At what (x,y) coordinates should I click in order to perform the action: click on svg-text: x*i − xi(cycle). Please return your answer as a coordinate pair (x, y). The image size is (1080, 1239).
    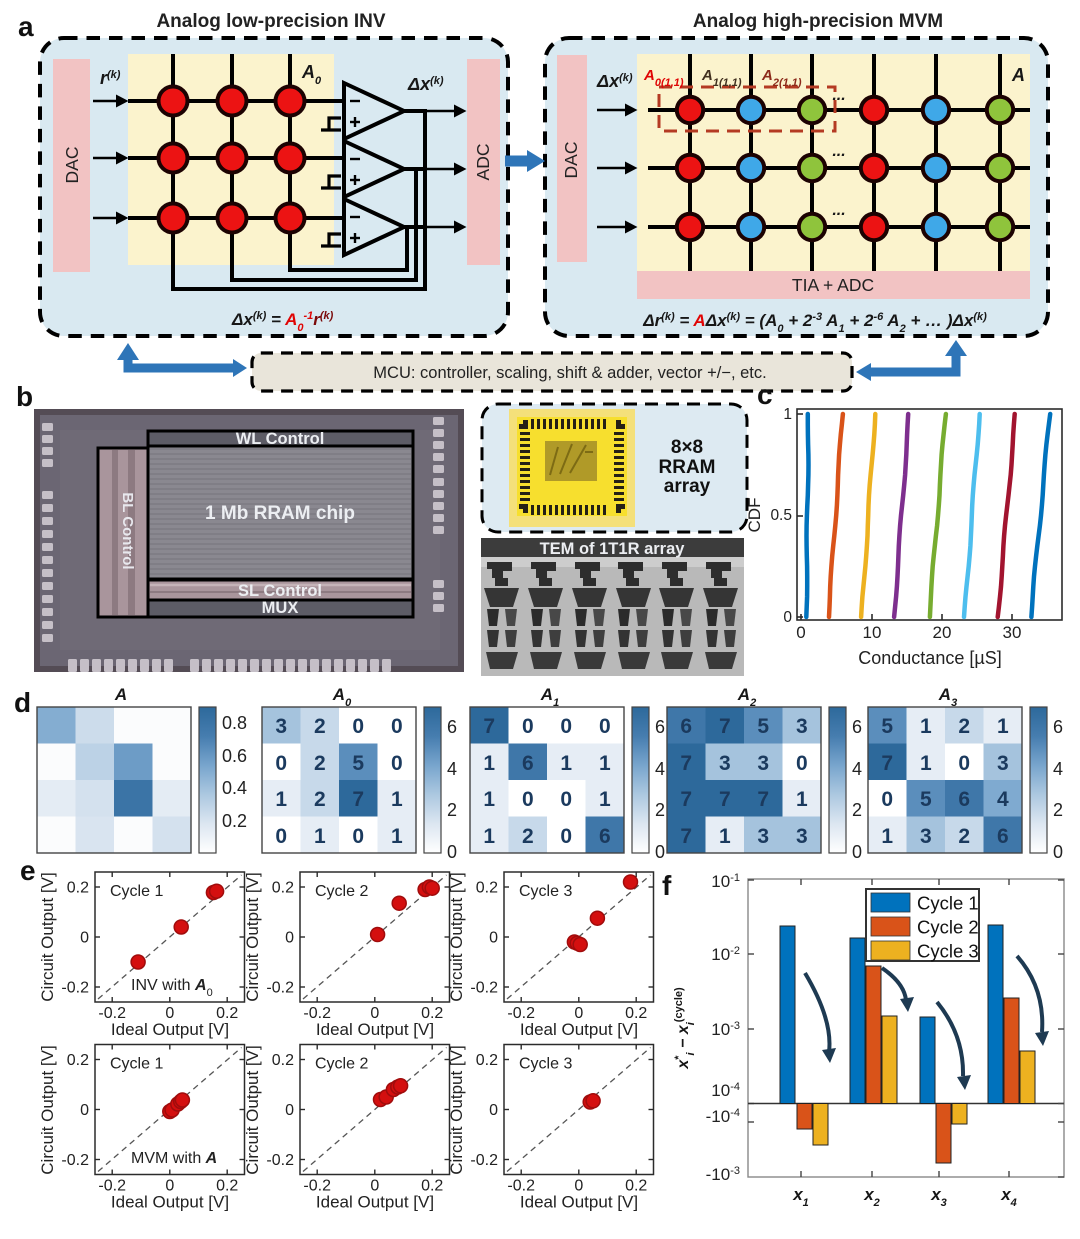
    Looking at the image, I should click on (685, 1028).